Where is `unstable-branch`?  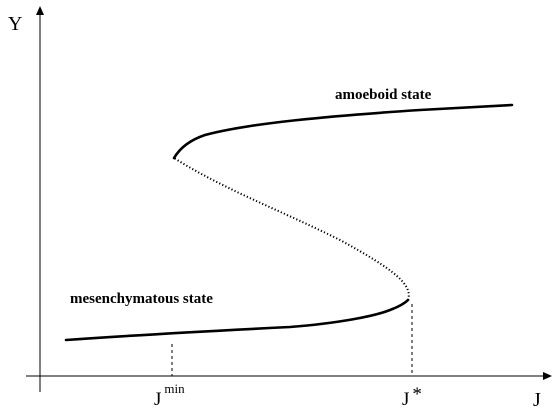
unstable-branch is located at coordinates (291, 229).